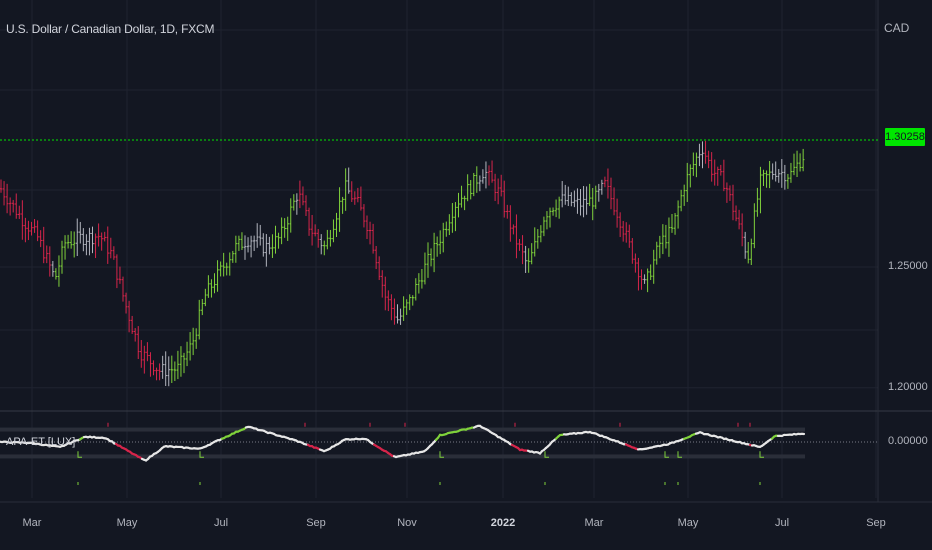 The height and width of the screenshot is (550, 932). What do you see at coordinates (897, 28) in the screenshot?
I see `currency-label: CAD` at bounding box center [897, 28].